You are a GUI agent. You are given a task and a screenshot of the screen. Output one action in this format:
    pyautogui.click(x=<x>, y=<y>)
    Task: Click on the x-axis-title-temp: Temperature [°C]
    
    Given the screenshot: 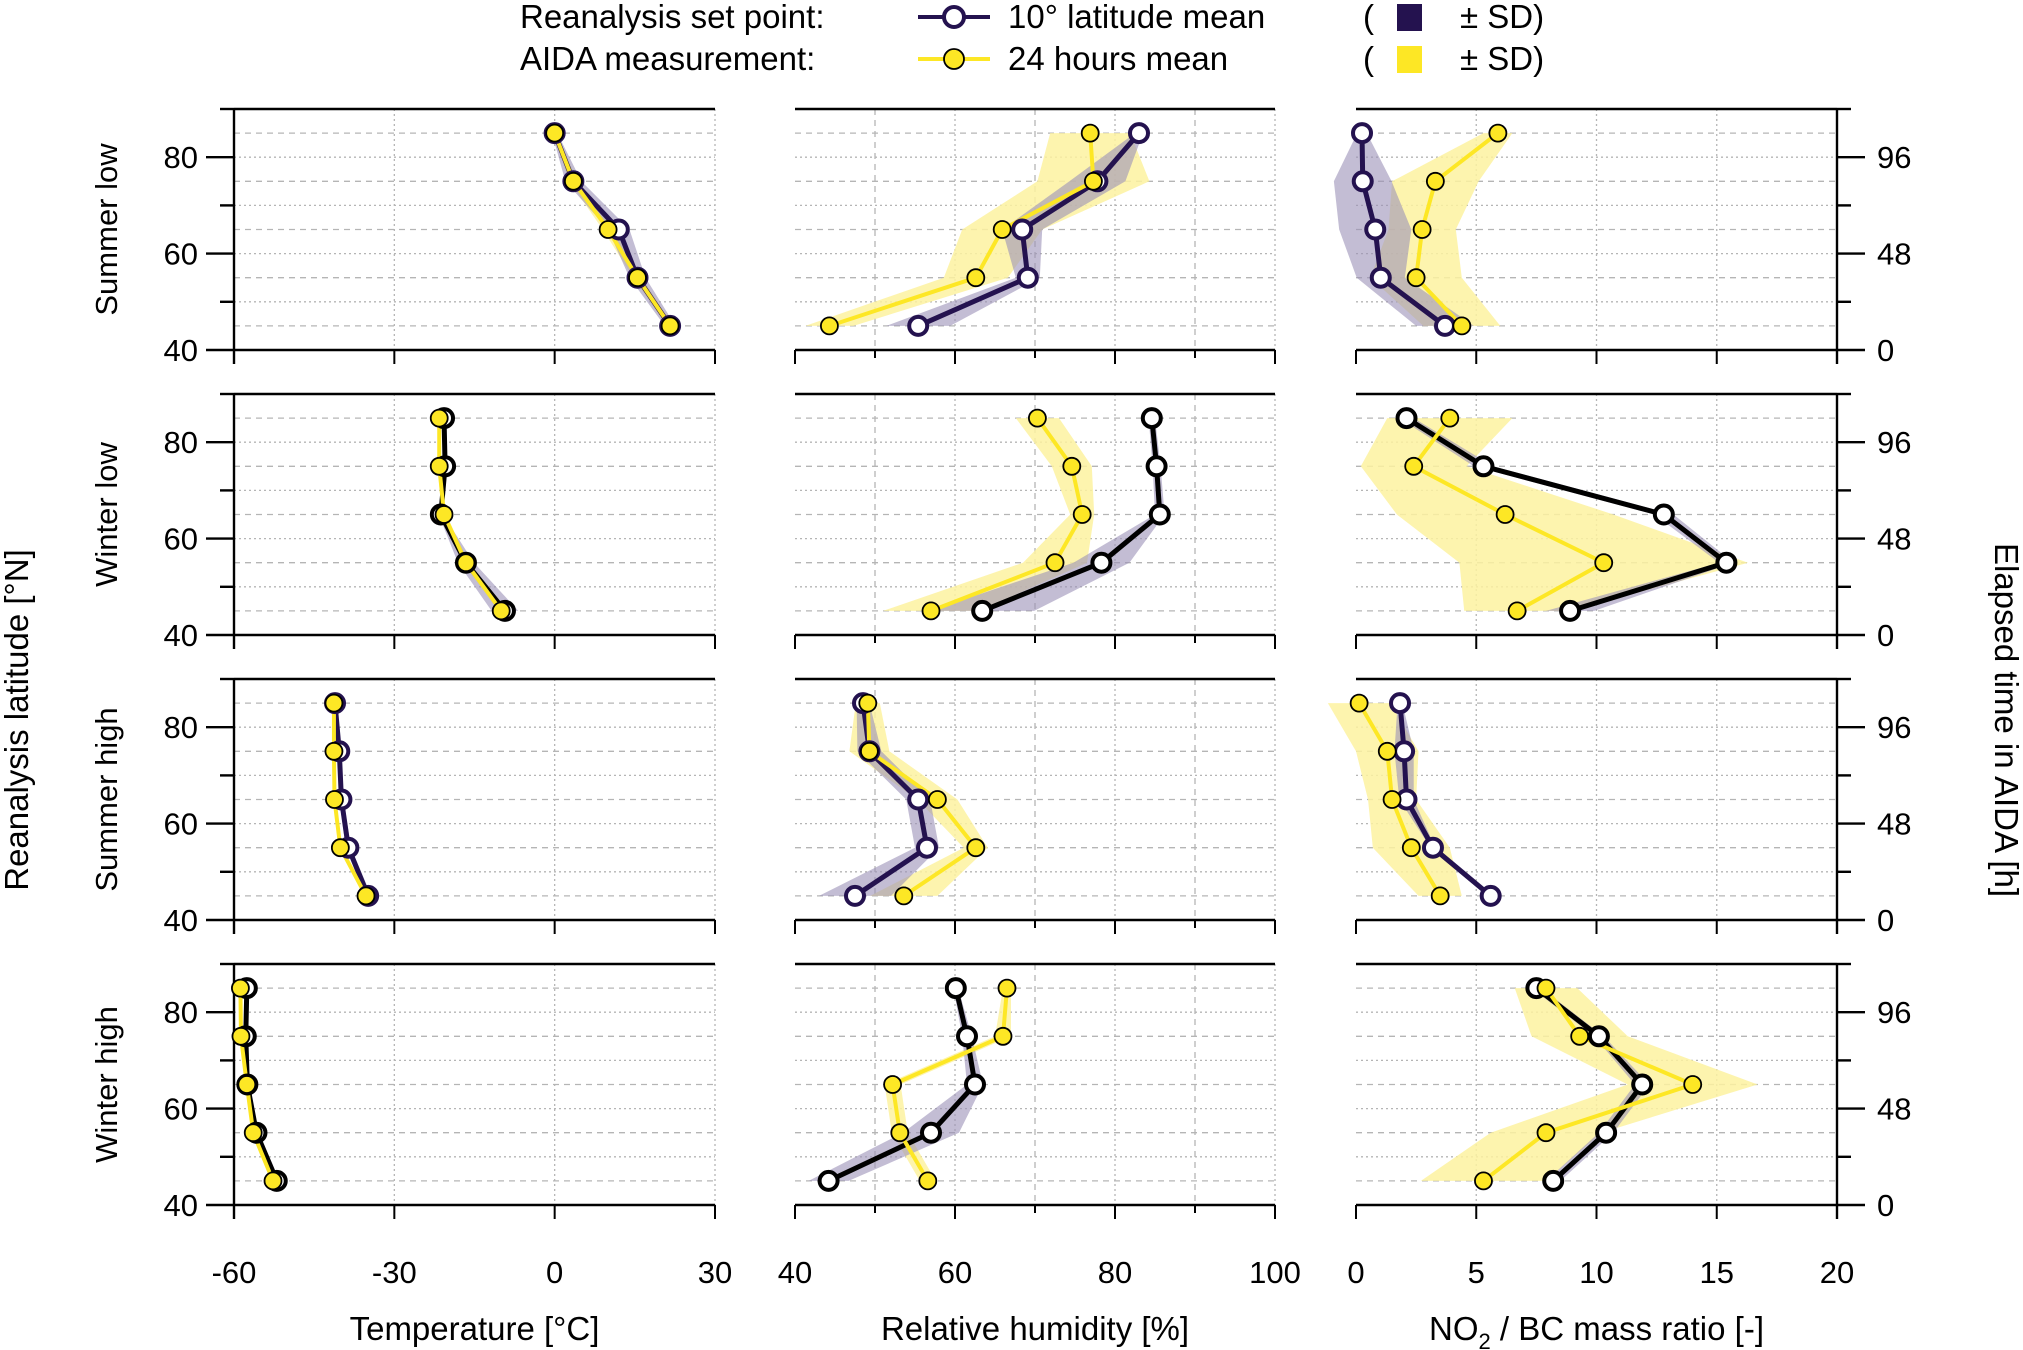 What is the action you would take?
    pyautogui.click(x=475, y=1328)
    